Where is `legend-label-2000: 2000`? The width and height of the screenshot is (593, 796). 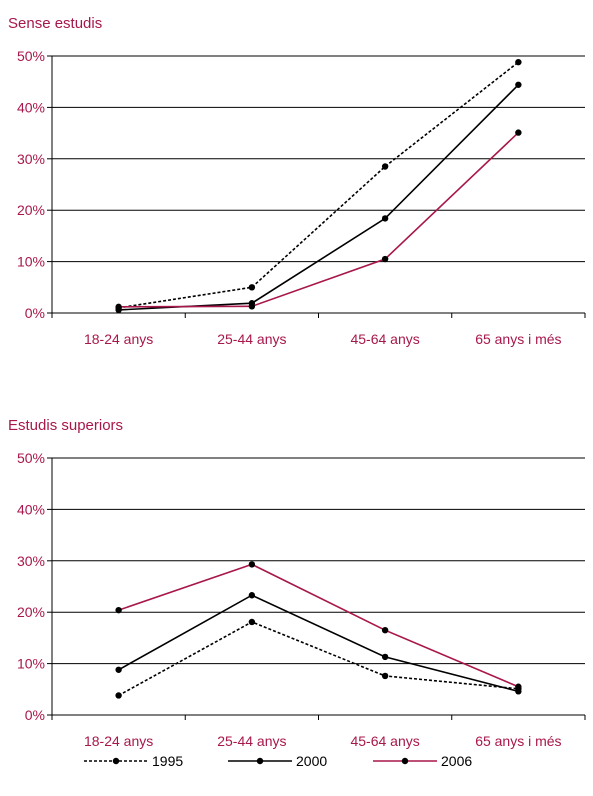
legend-label-2000: 2000 is located at coordinates (311, 761).